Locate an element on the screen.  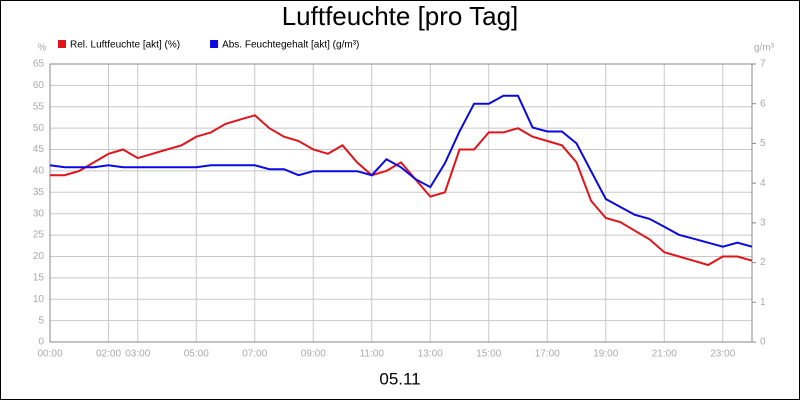
x-tick-label: 05:00 is located at coordinates (196, 354).